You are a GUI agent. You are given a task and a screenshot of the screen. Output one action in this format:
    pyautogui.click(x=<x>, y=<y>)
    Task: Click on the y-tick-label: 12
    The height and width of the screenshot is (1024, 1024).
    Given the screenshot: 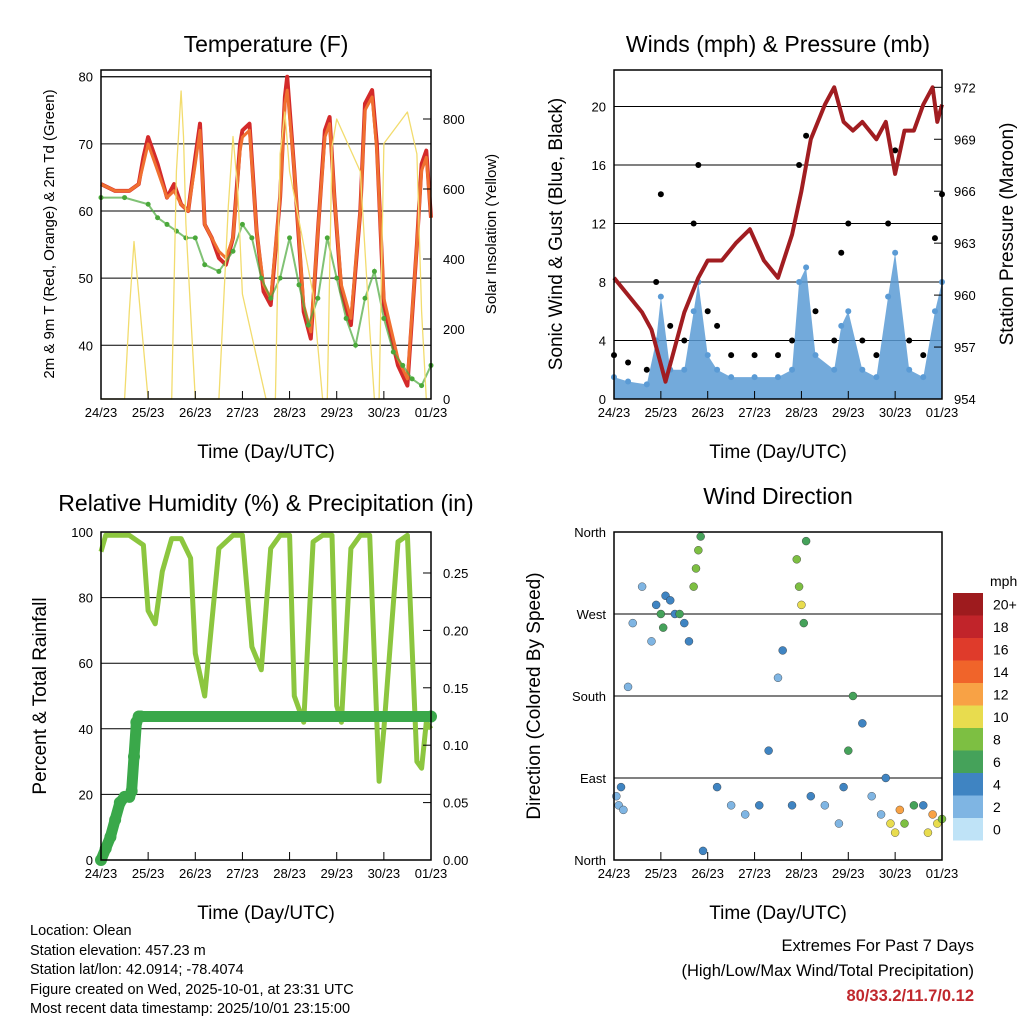 What is the action you would take?
    pyautogui.click(x=599, y=224)
    